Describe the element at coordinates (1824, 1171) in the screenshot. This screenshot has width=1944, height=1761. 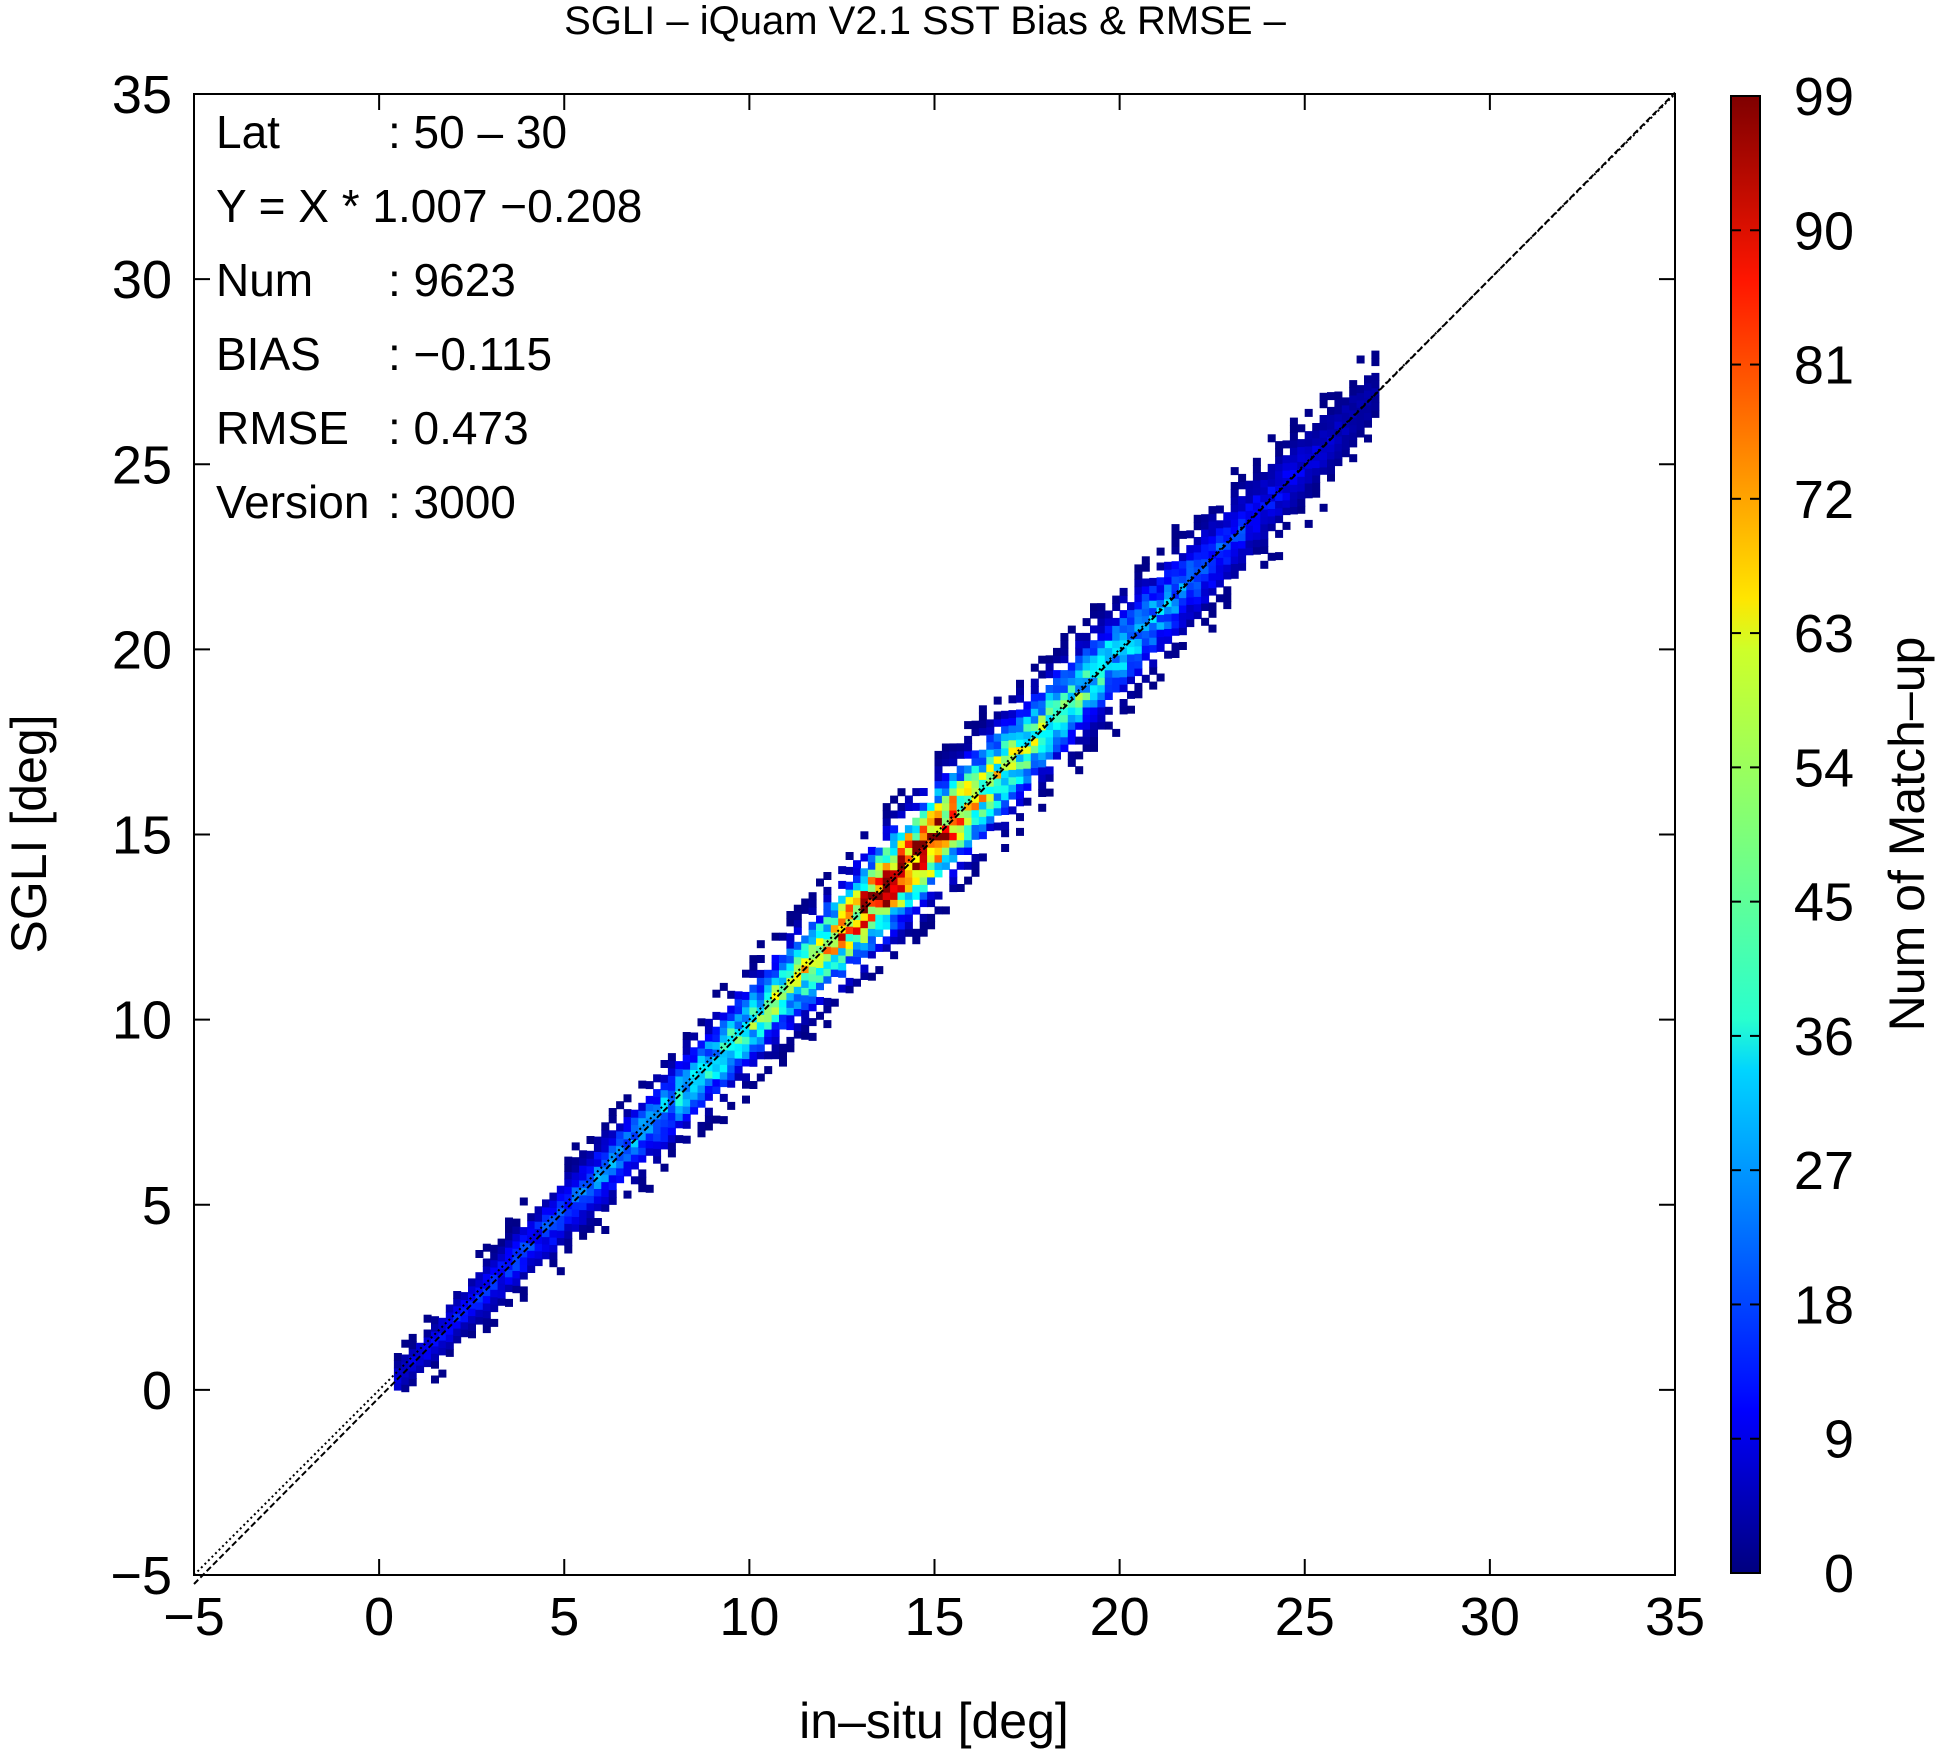
I see `colorbar-tick-label: 27` at that location.